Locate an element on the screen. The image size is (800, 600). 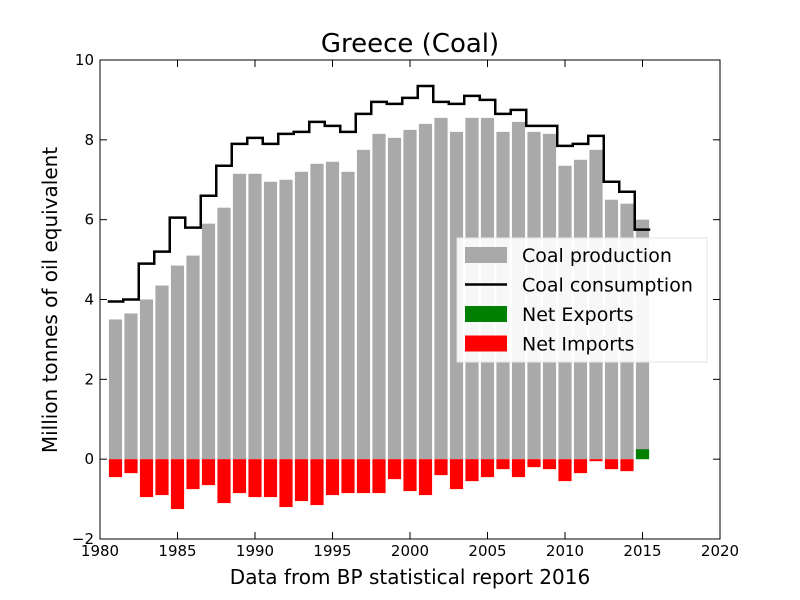
x-tick-label: 1985 is located at coordinates (177, 551).